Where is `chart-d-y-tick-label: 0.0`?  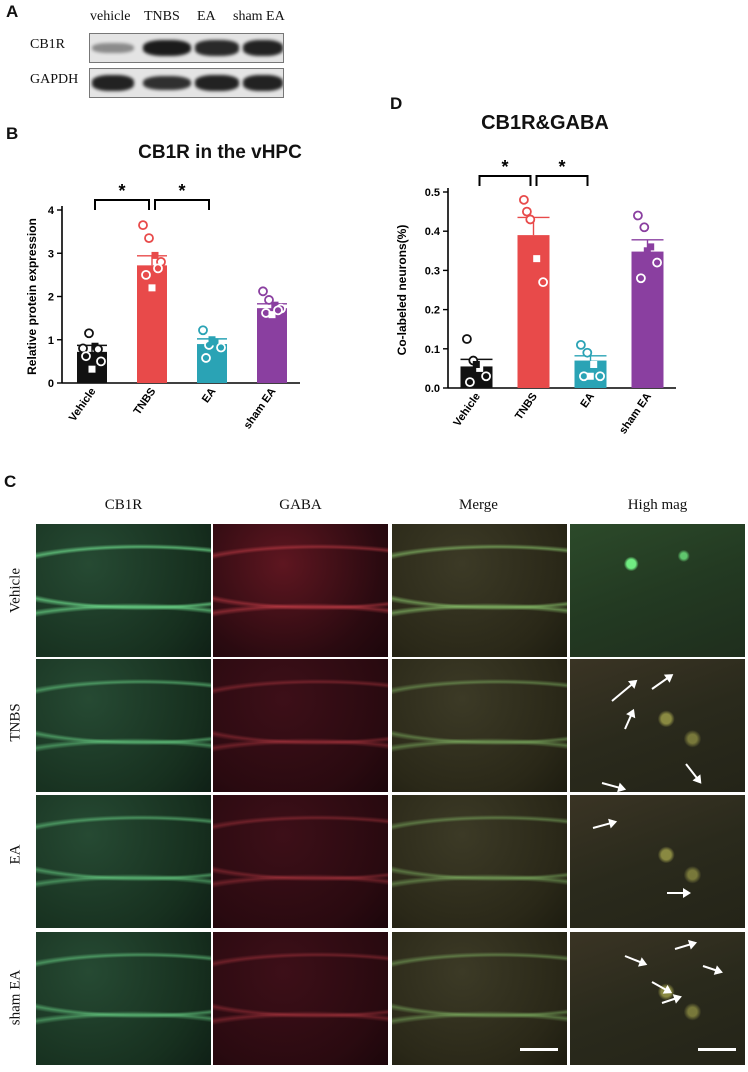 chart-d-y-tick-label: 0.0 is located at coordinates (432, 389).